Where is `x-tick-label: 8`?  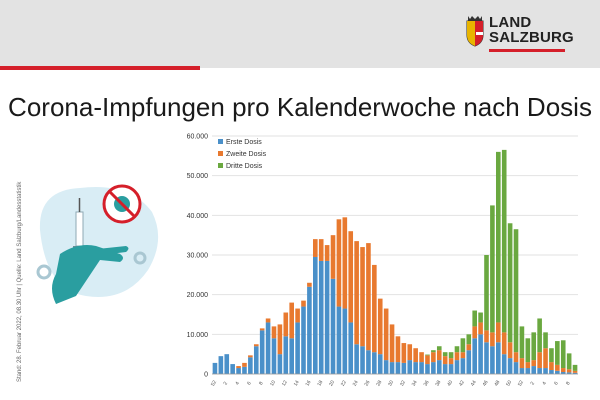
x-tick-label: 8 is located at coordinates (261, 384).